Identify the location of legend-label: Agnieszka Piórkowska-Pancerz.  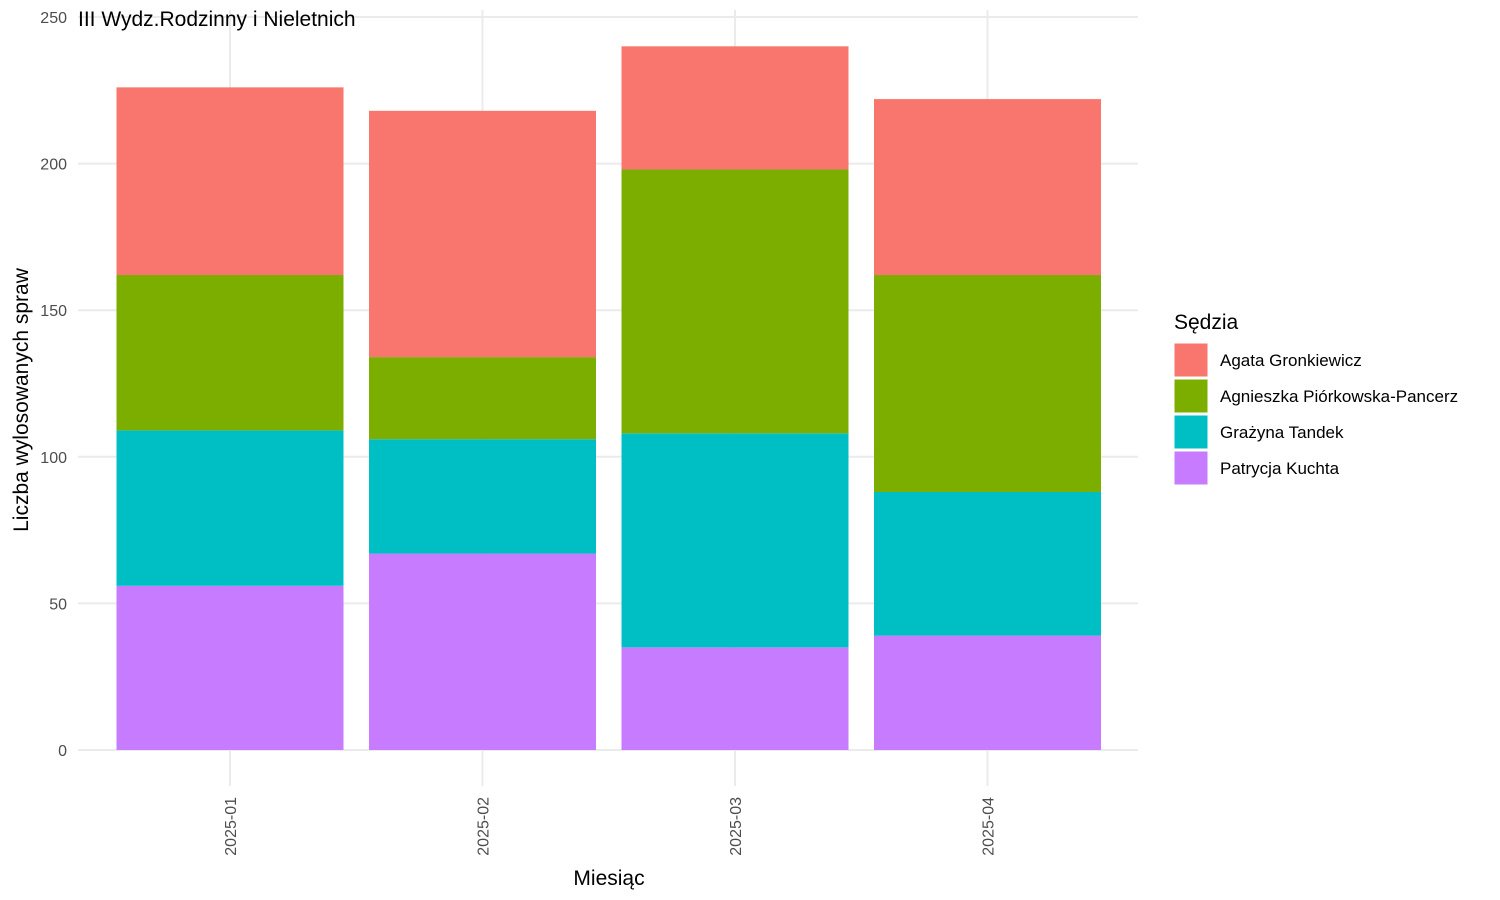
(1339, 396).